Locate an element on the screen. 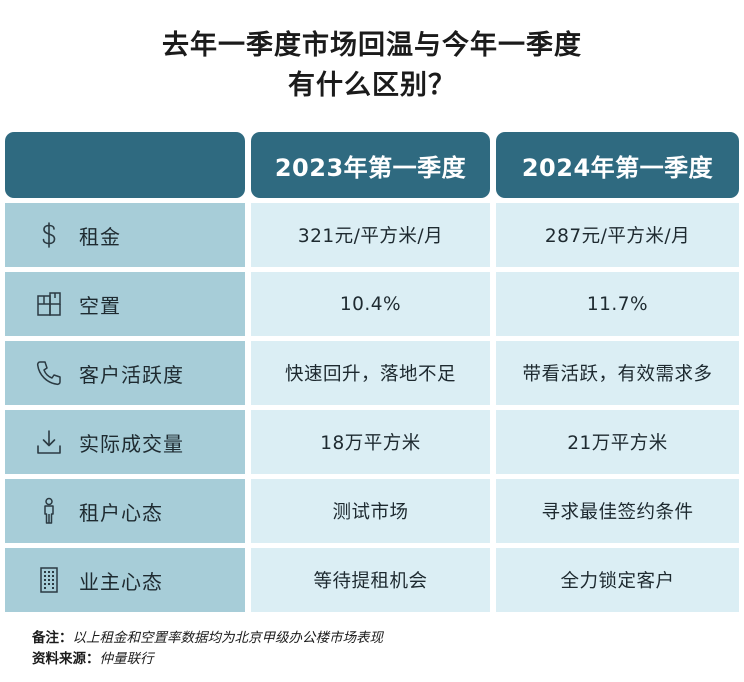  table-row: 客户活跃度 快速回升，落地不足 带看活跃，有效需求多 is located at coordinates (372, 373).